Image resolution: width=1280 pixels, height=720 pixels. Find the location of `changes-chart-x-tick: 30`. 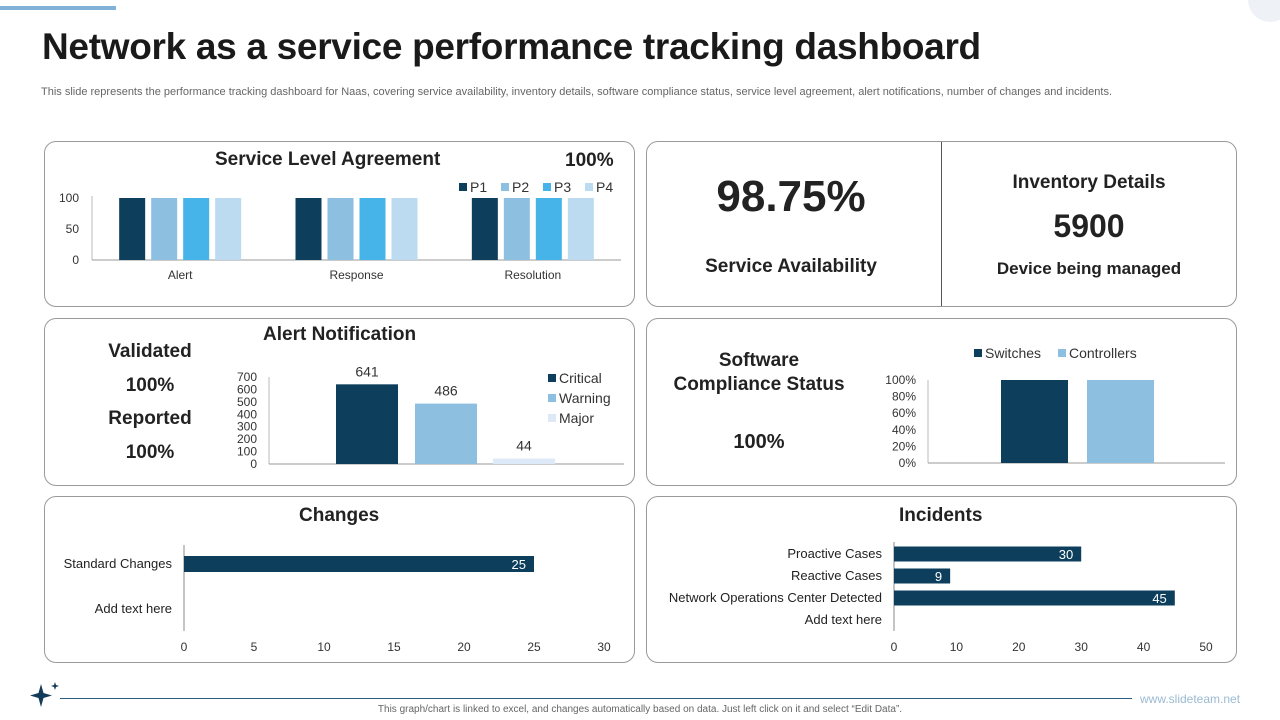

changes-chart-x-tick: 30 is located at coordinates (604, 647).